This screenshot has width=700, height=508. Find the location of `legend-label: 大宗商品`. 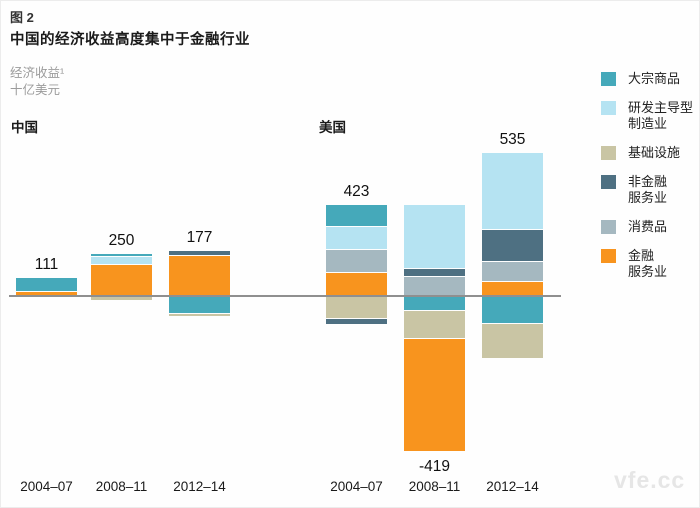

legend-label: 大宗商品 is located at coordinates (654, 78).